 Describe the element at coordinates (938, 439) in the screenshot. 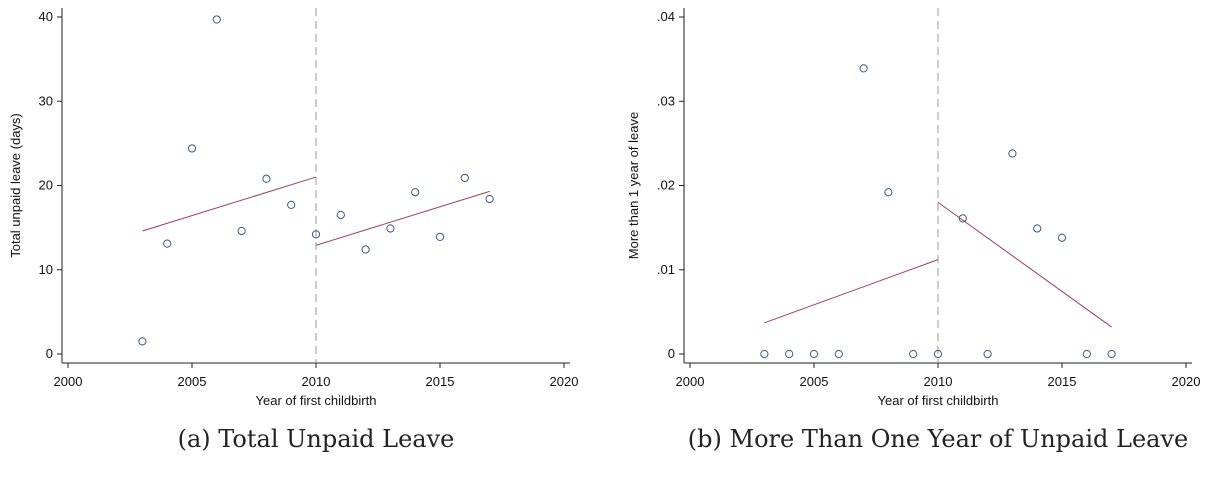

I see `figure-caption: (b) More Than One Year of Unpaid Leave` at that location.